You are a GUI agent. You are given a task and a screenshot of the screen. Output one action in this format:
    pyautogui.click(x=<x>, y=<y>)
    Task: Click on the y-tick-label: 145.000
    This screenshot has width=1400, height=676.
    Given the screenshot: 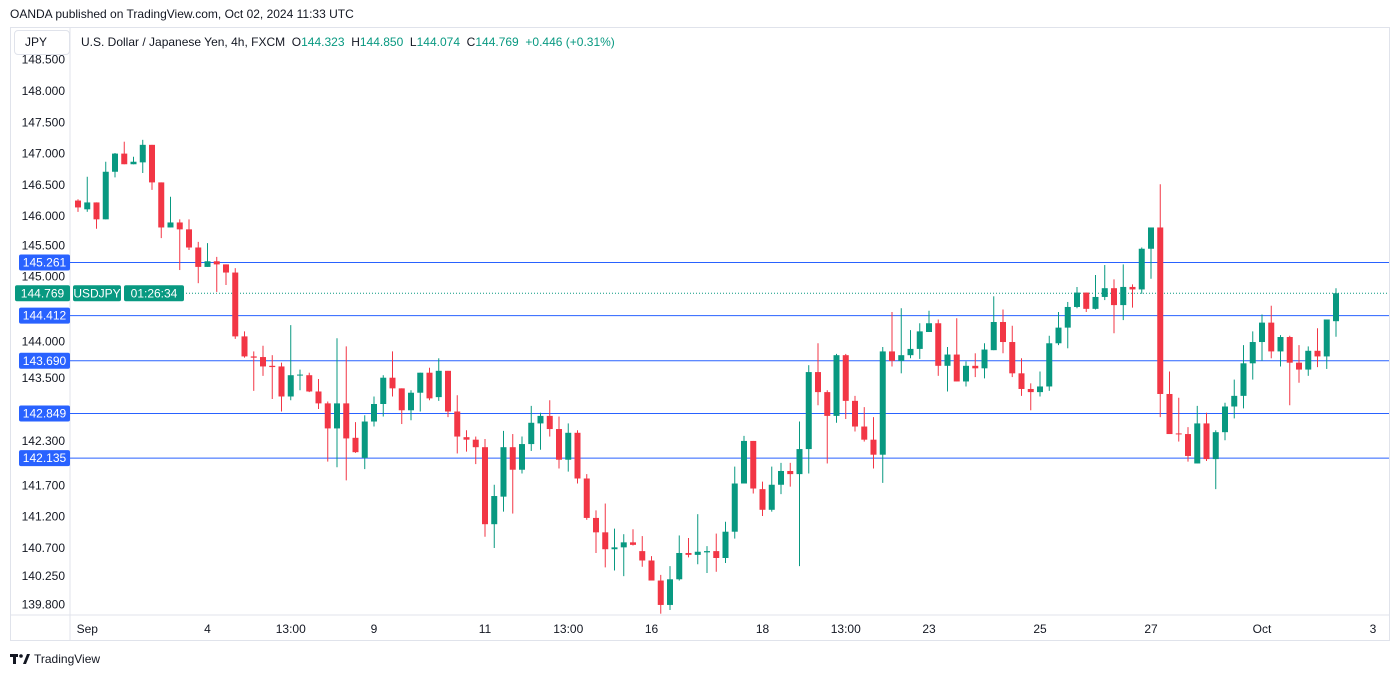 What is the action you would take?
    pyautogui.click(x=44, y=276)
    